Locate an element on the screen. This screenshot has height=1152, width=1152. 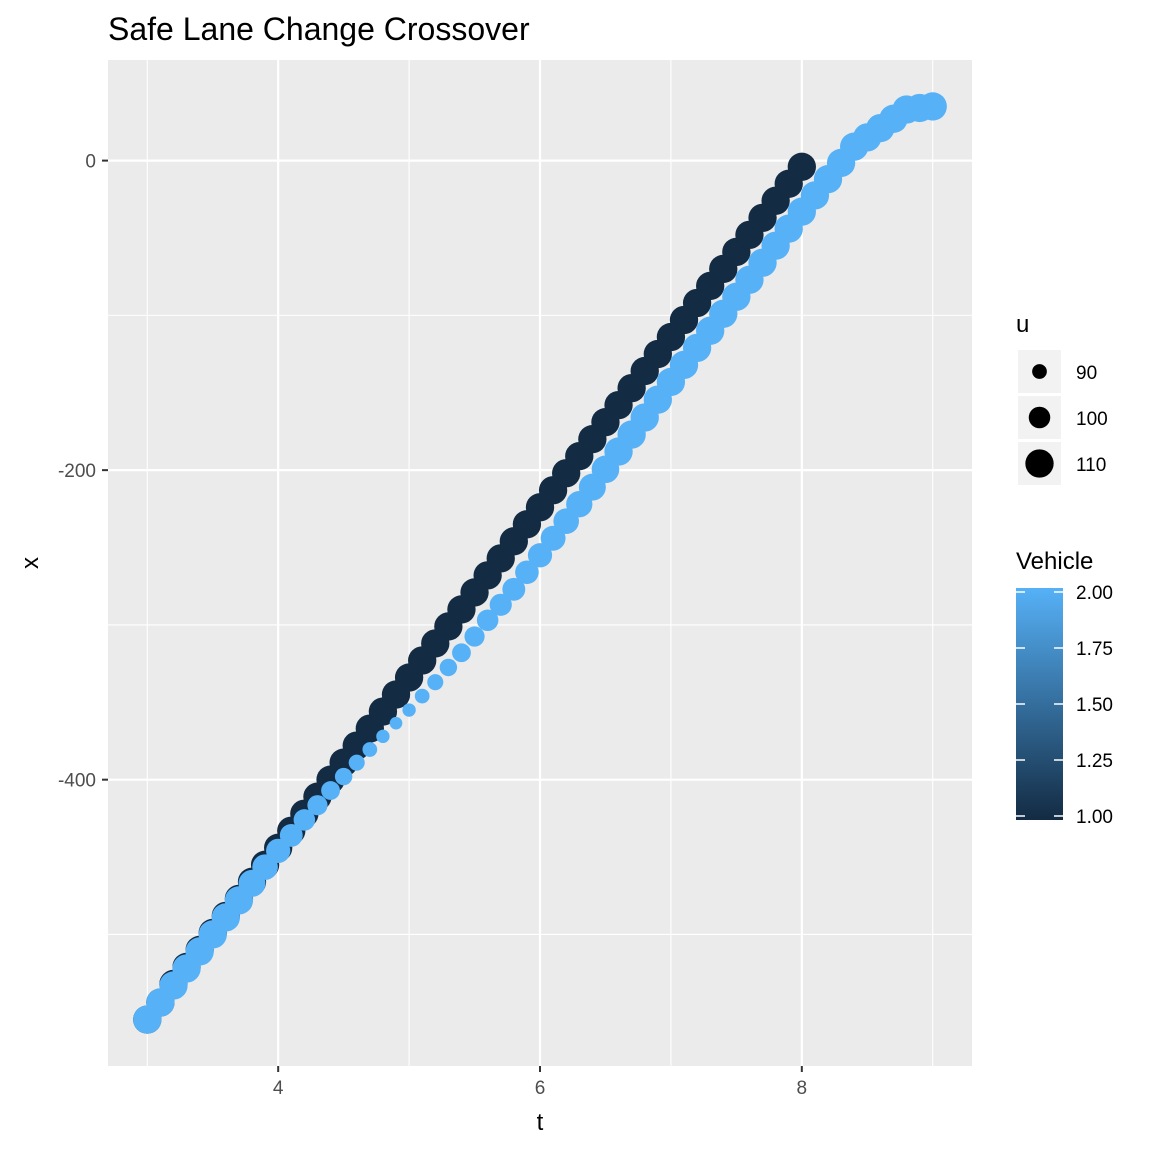
x-tick-label: 8 is located at coordinates (802, 1088).